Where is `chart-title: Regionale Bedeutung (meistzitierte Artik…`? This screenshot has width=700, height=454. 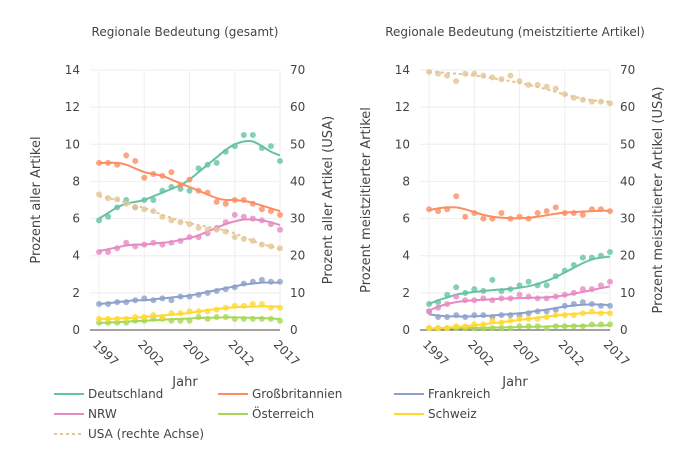 chart-title: Regionale Bedeutung (meistzitierte Artik… is located at coordinates (515, 32).